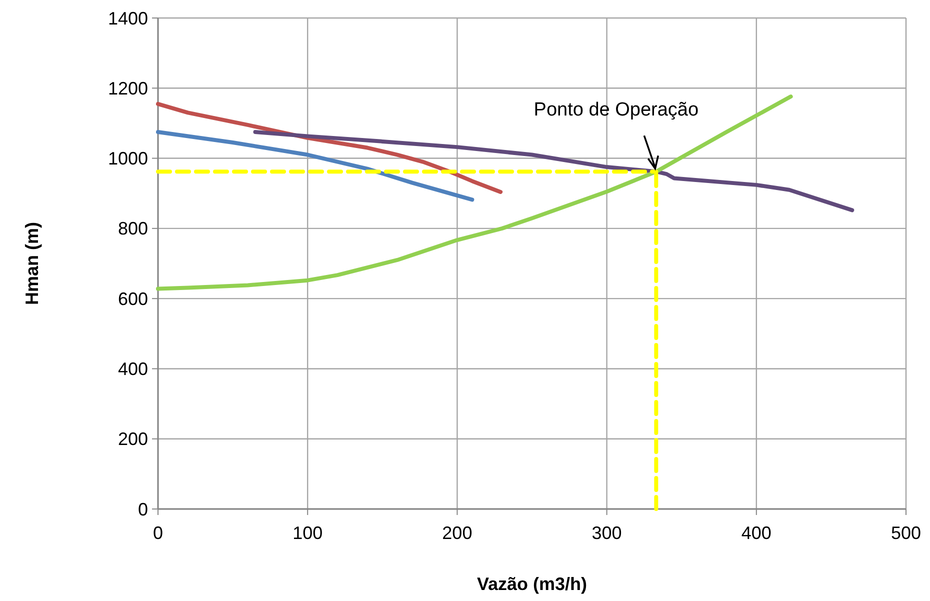 Image resolution: width=930 pixels, height=601 pixels. I want to click on x-axis-title: Vazão (m3/h), so click(532, 584).